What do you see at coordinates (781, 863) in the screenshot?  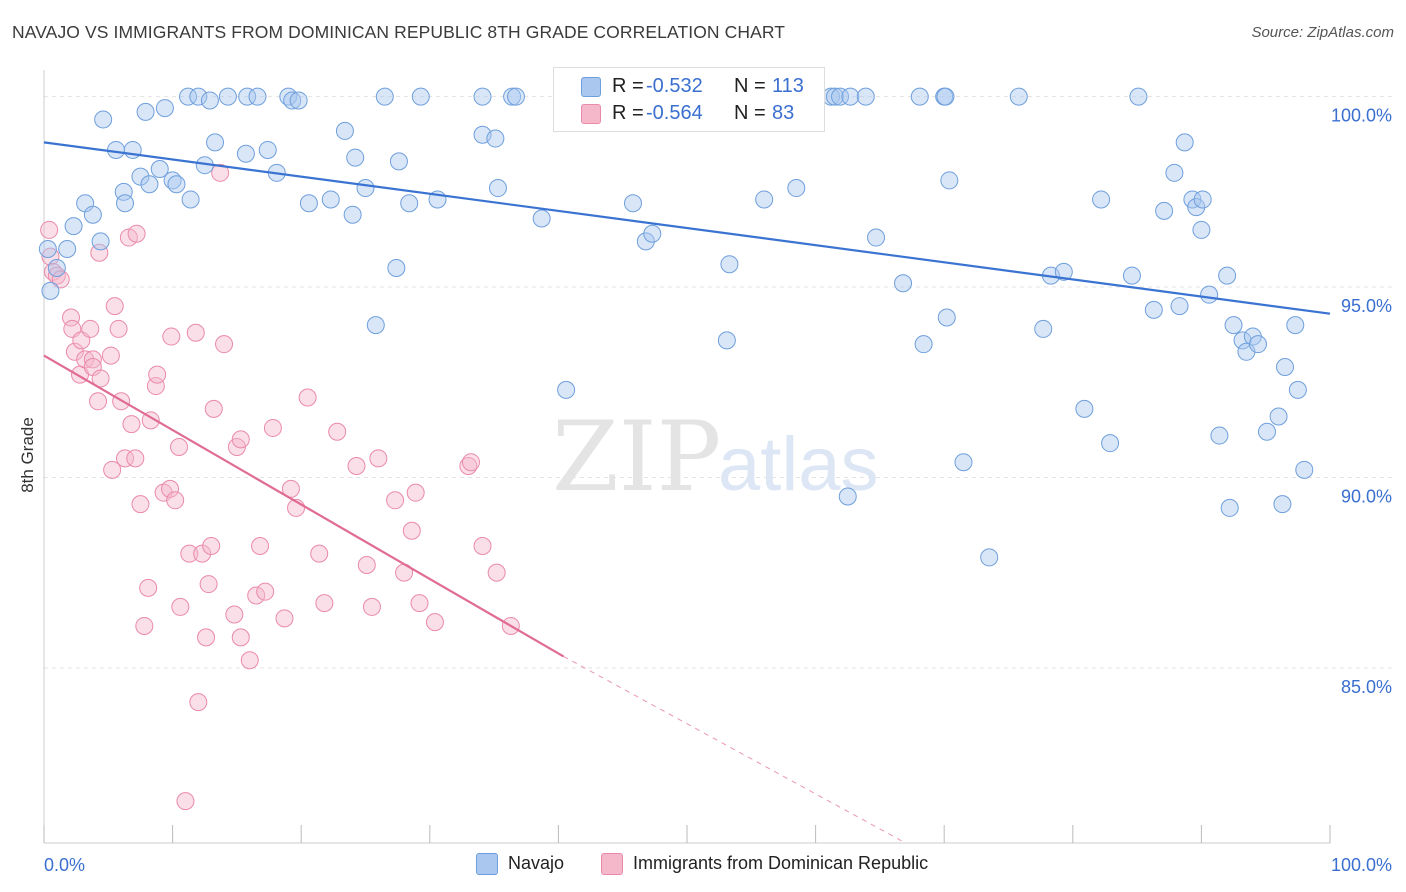 I see `legend-label: Immigrants from Dominican Republic` at bounding box center [781, 863].